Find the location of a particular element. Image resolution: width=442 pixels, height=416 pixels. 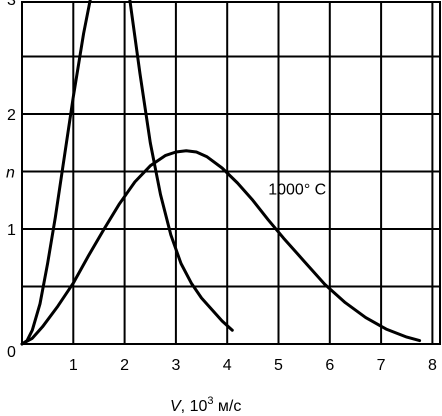

y-tick-label: 3 is located at coordinates (11, 4).